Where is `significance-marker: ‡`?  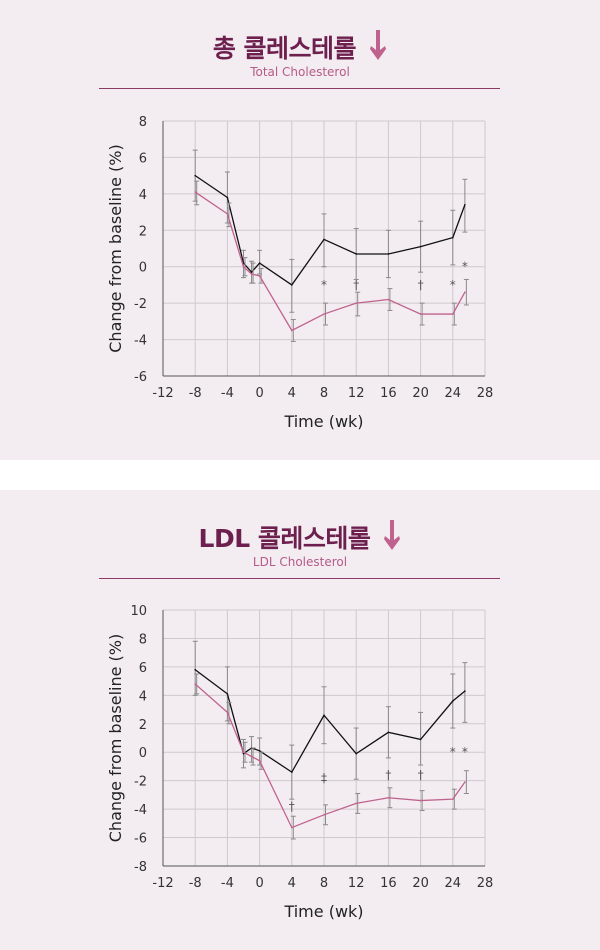
significance-marker: ‡ is located at coordinates (324, 778).